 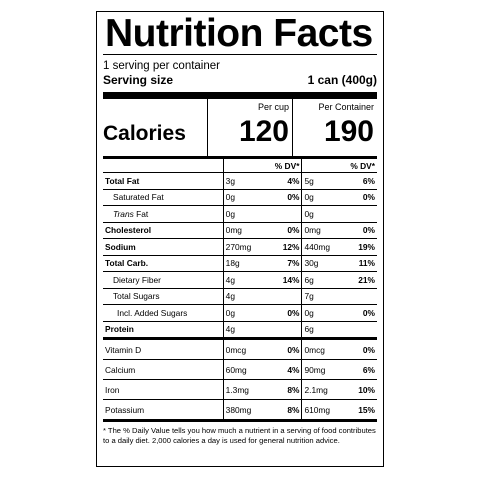 I want to click on nutrient-name: Total Fat, so click(x=163, y=180).